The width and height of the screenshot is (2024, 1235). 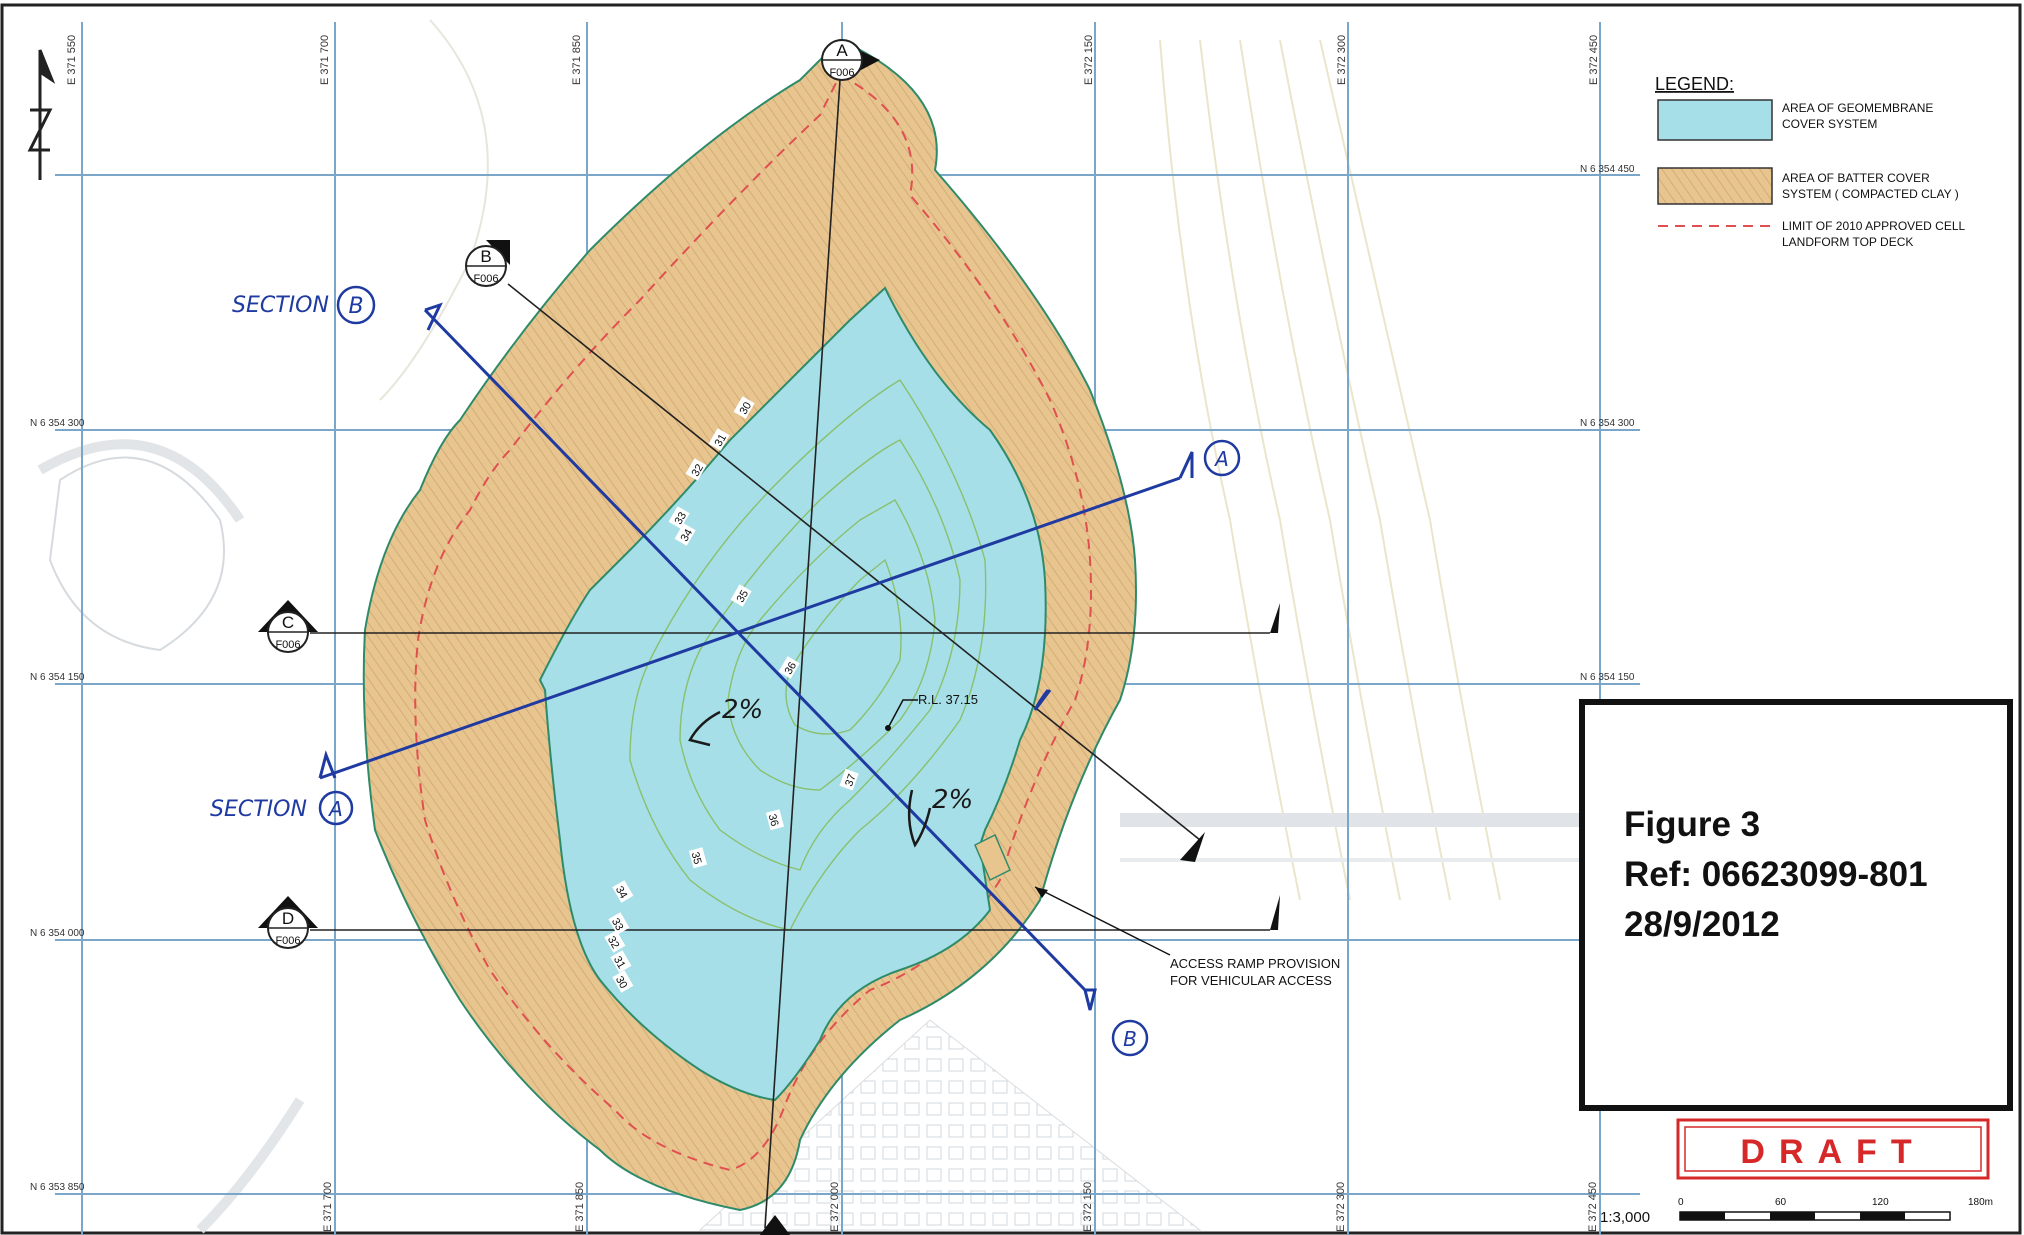 I want to click on section-a-letter: A, so click(x=335, y=809).